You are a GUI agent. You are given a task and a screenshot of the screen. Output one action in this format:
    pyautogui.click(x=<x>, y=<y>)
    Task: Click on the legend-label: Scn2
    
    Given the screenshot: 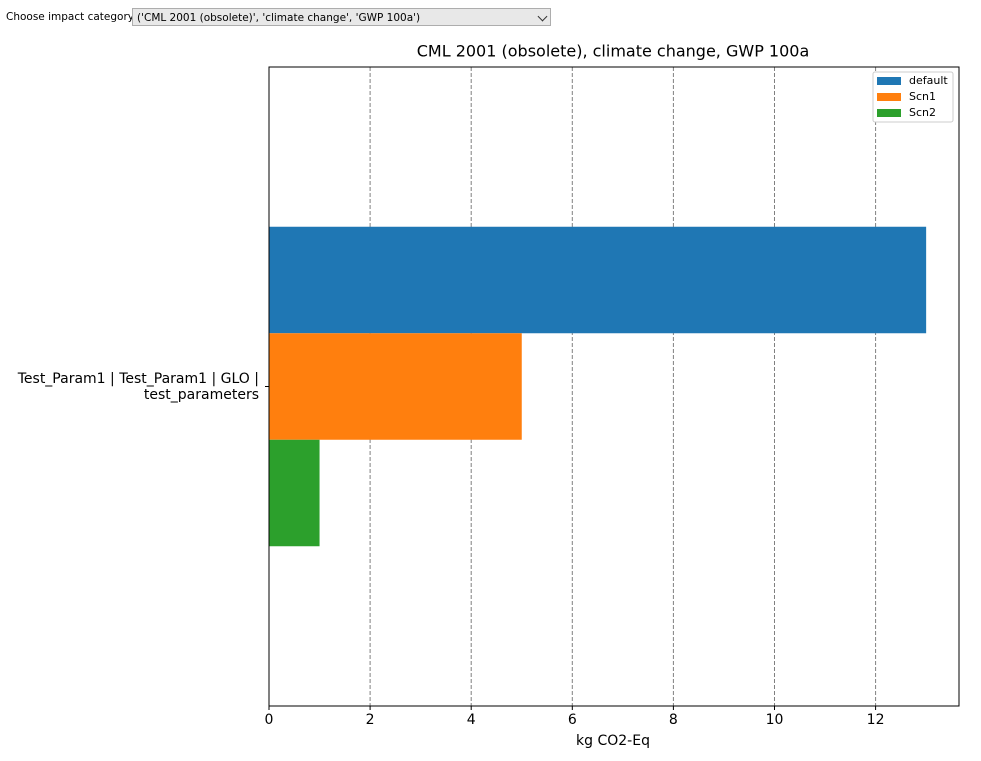 What is the action you would take?
    pyautogui.click(x=922, y=112)
    